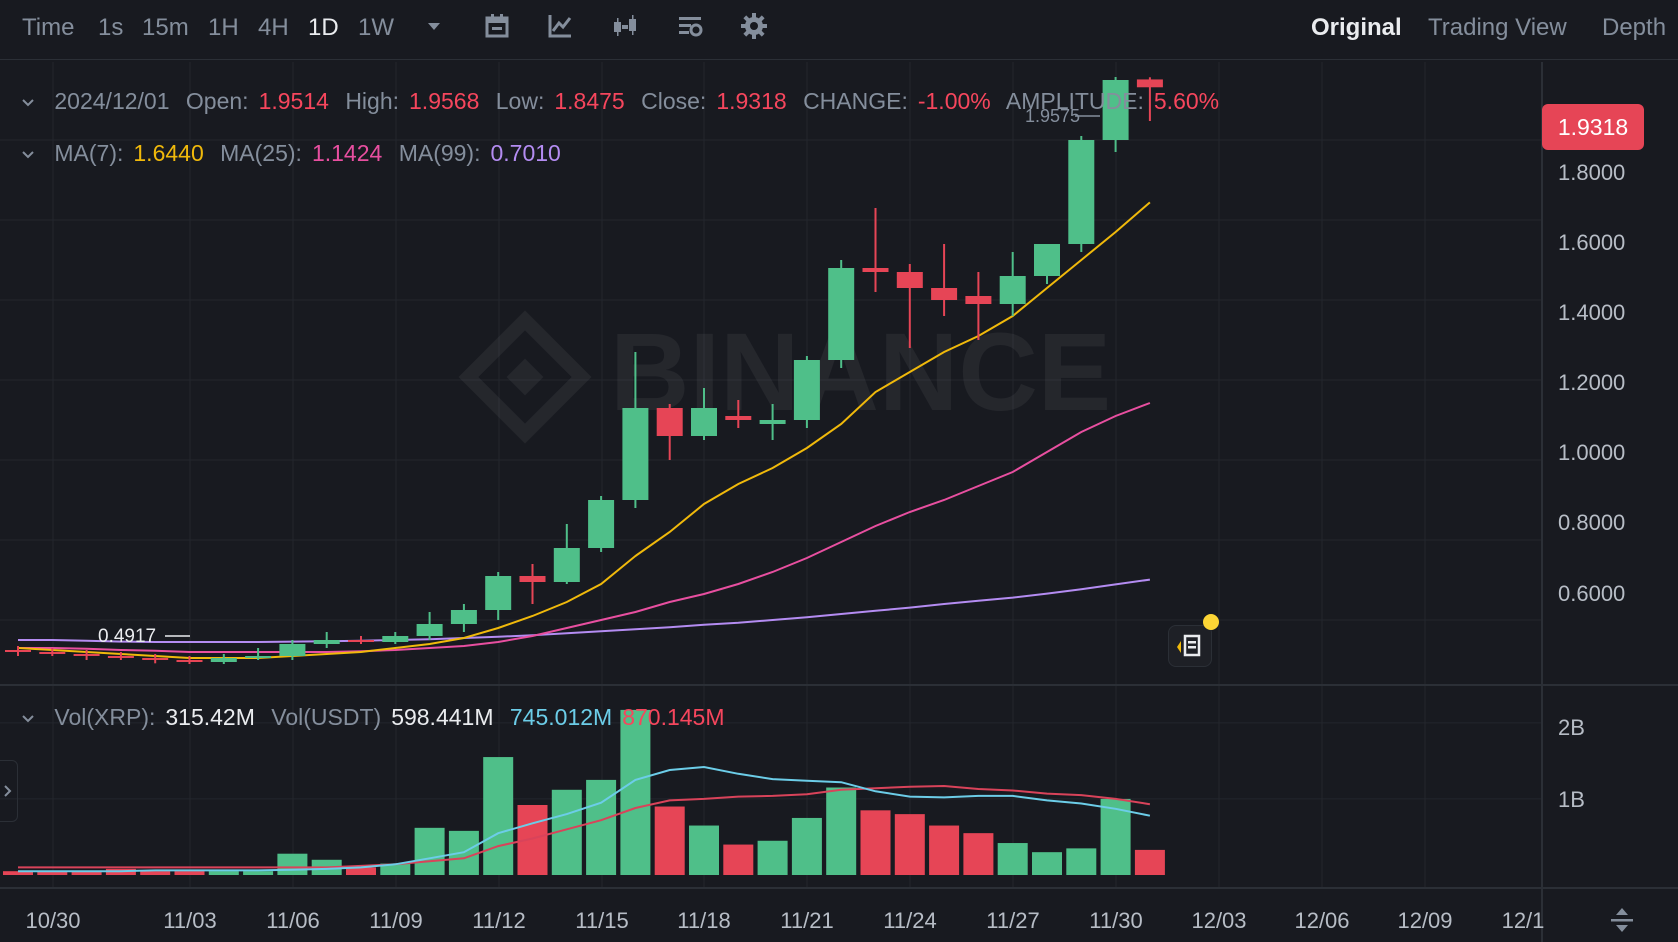  Describe the element at coordinates (1052, 116) in the screenshot. I see `high-marker-label: 1.9575` at that location.